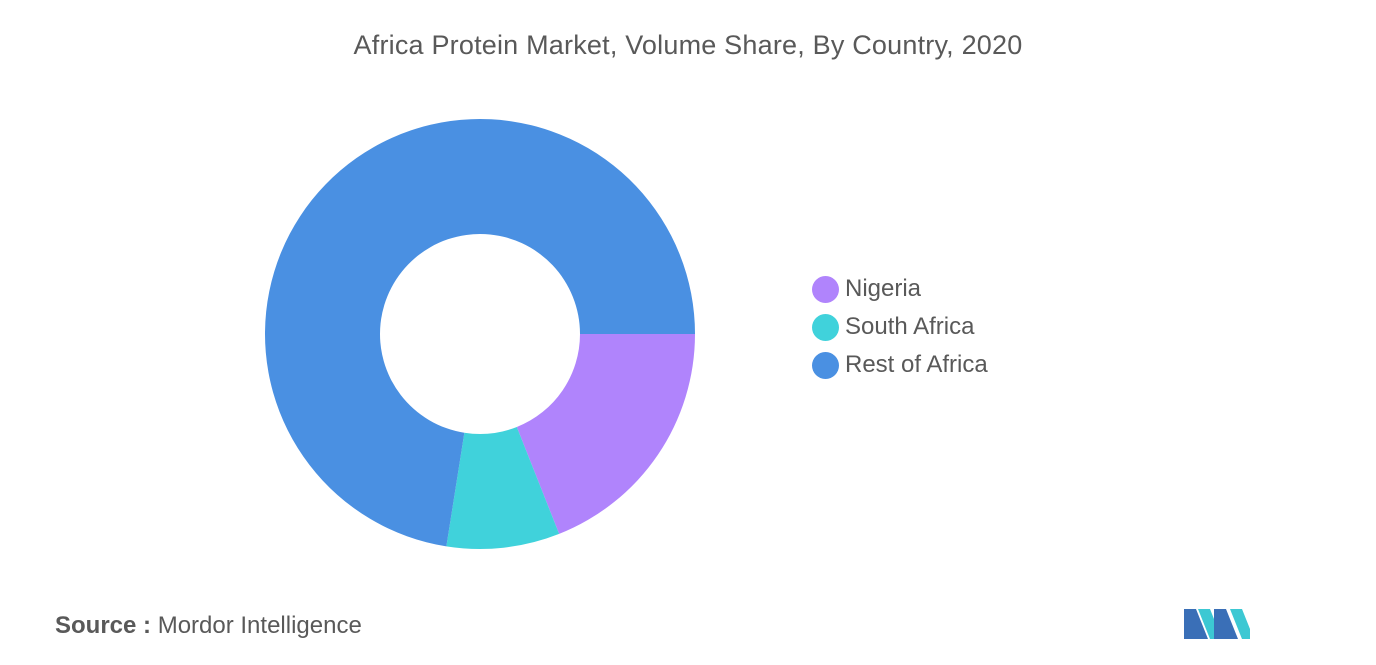 The height and width of the screenshot is (665, 1376). I want to click on legend-label-rest-of-africa: Rest of Africa, so click(916, 364).